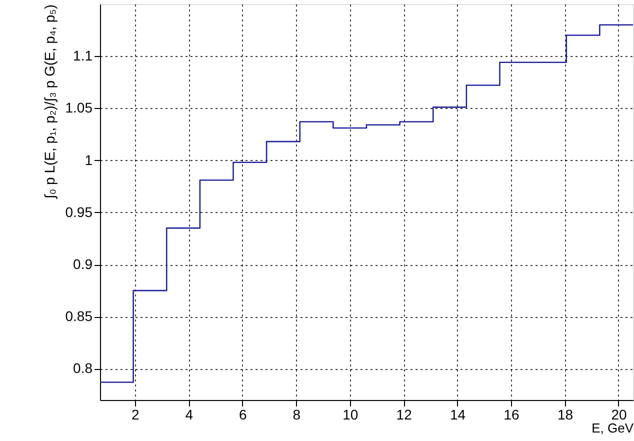 This screenshot has height=441, width=634. Describe the element at coordinates (83, 368) in the screenshot. I see `y-tick-label: 0.8` at that location.